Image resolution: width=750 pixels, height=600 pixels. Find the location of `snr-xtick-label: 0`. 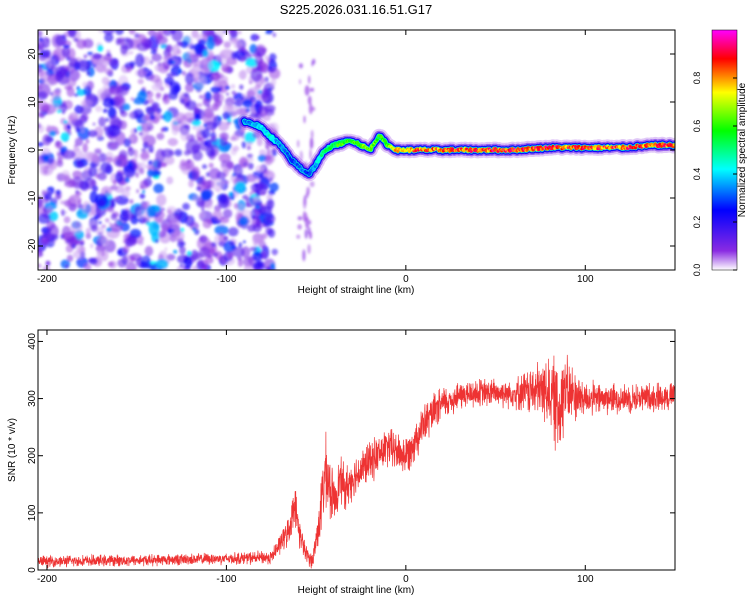

snr-xtick-label: 0 is located at coordinates (406, 579).